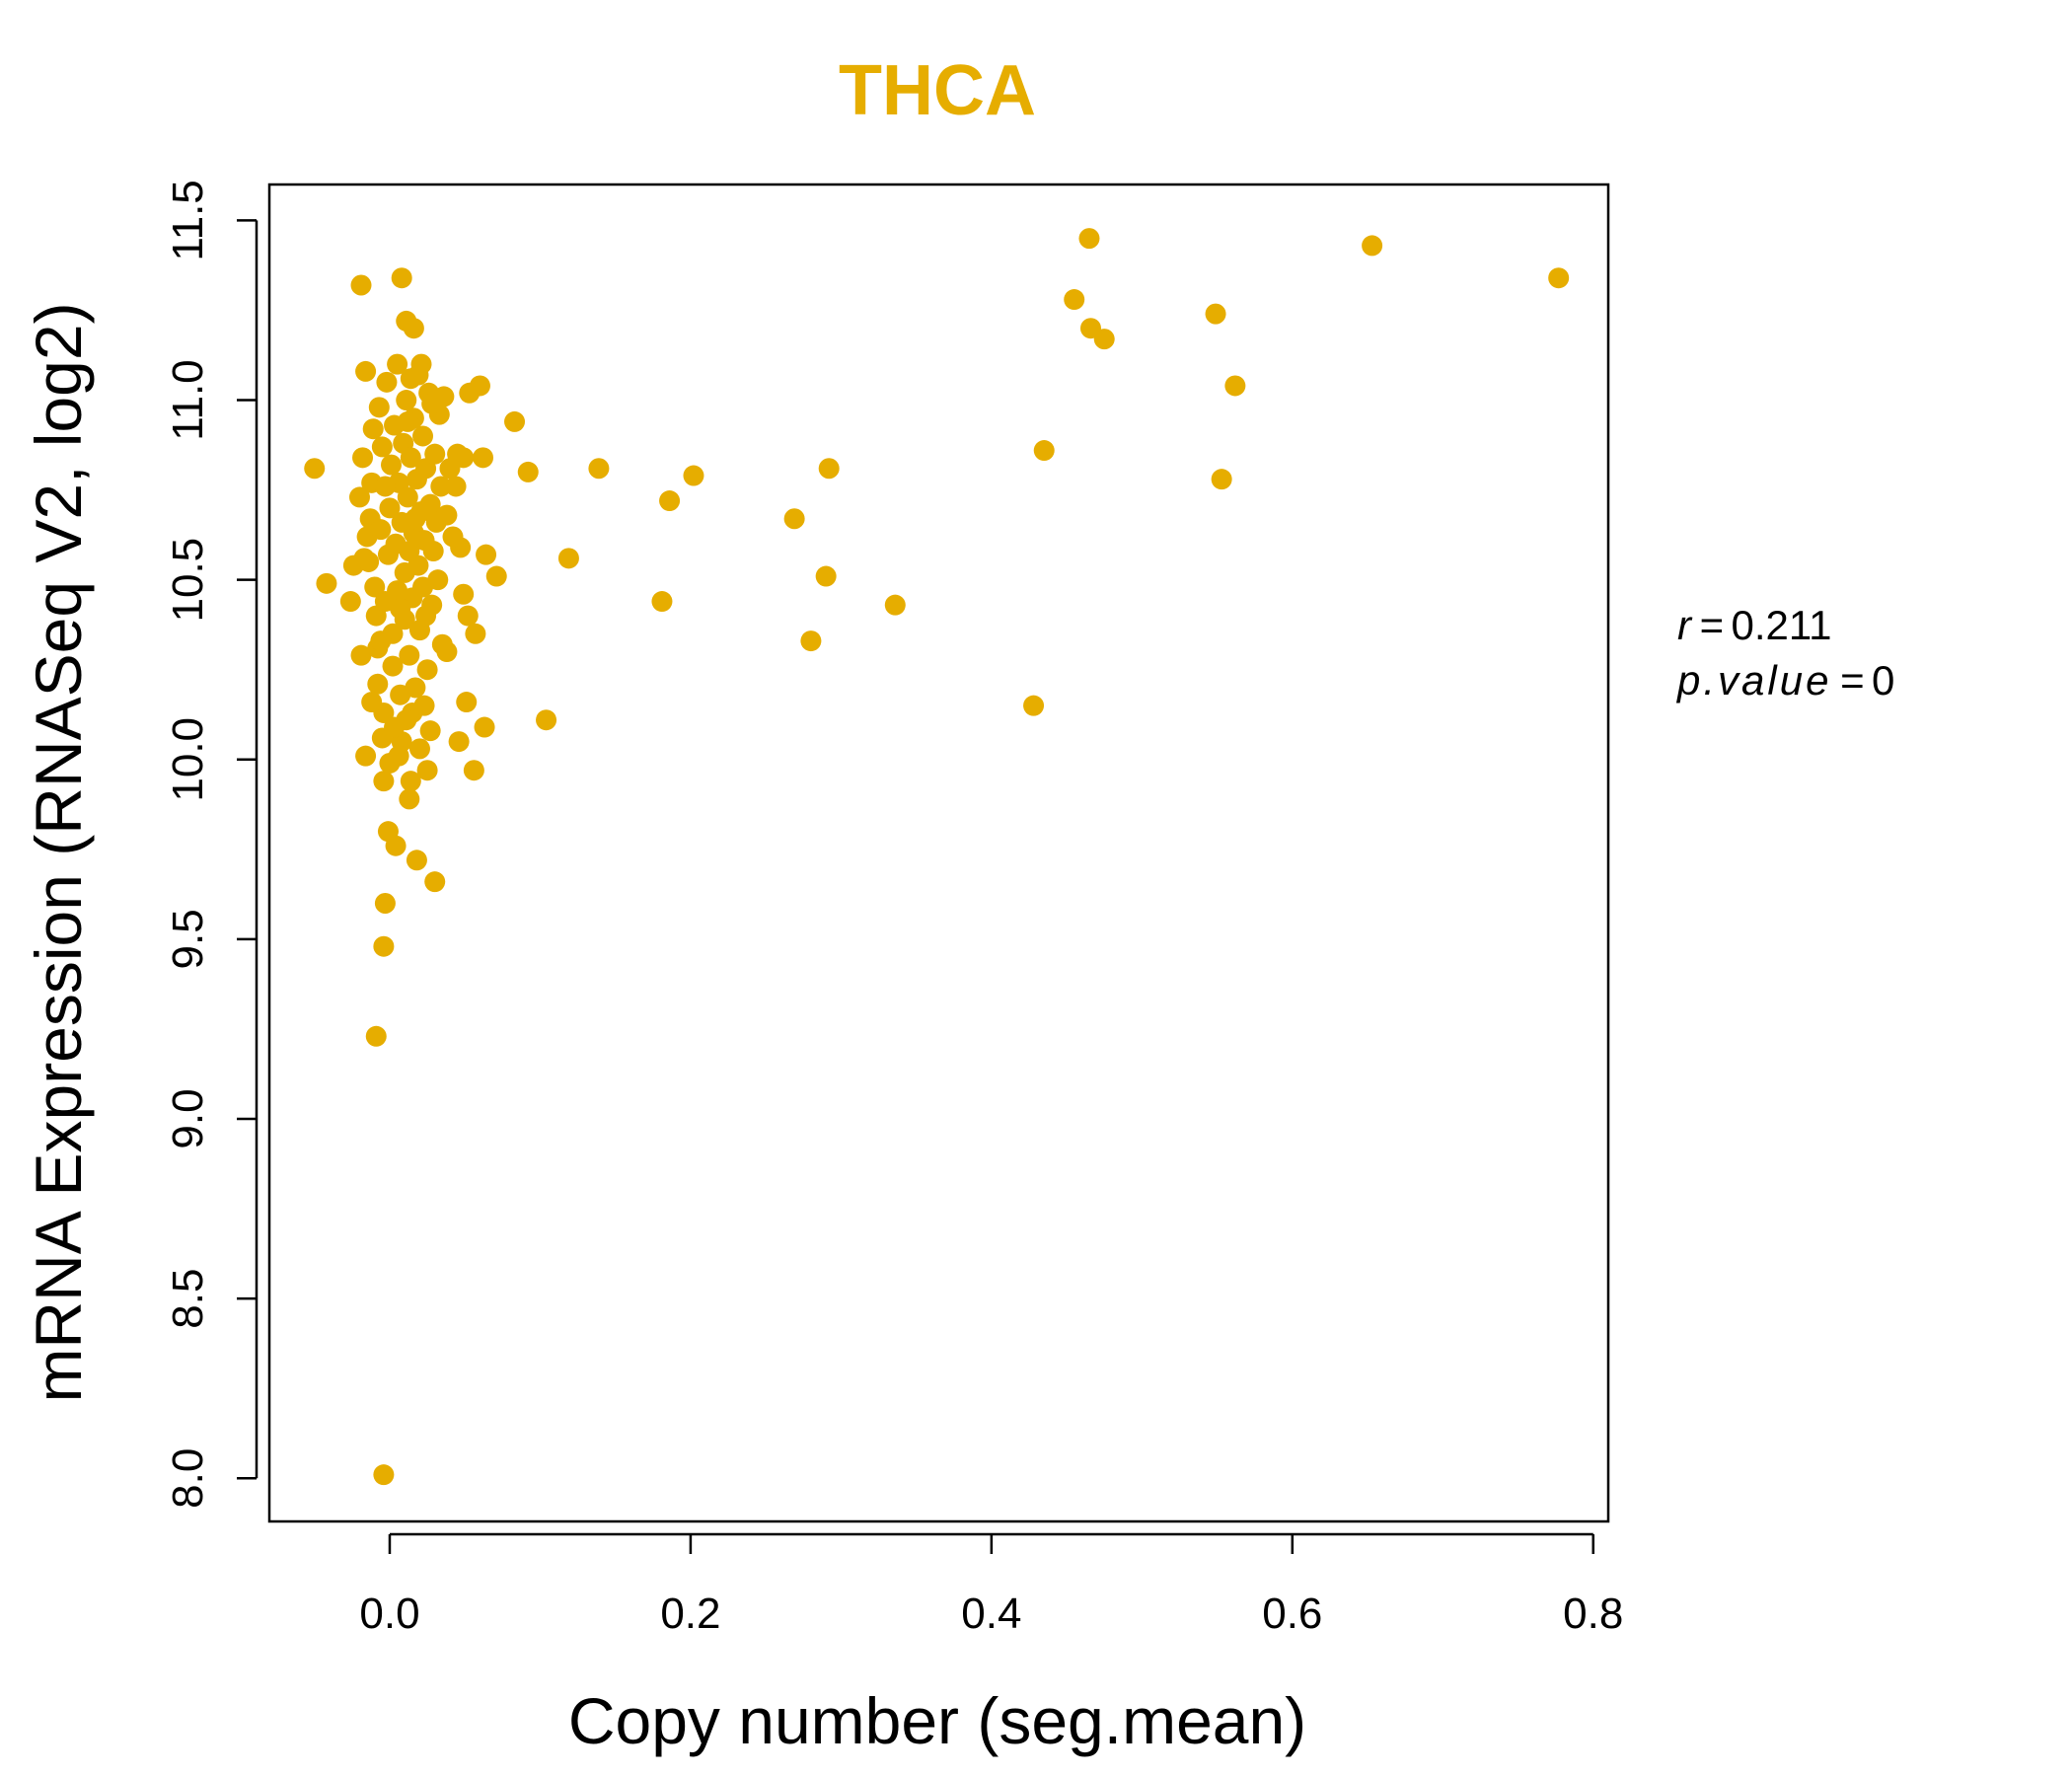  I want to click on chart-title: THCA, so click(938, 91).